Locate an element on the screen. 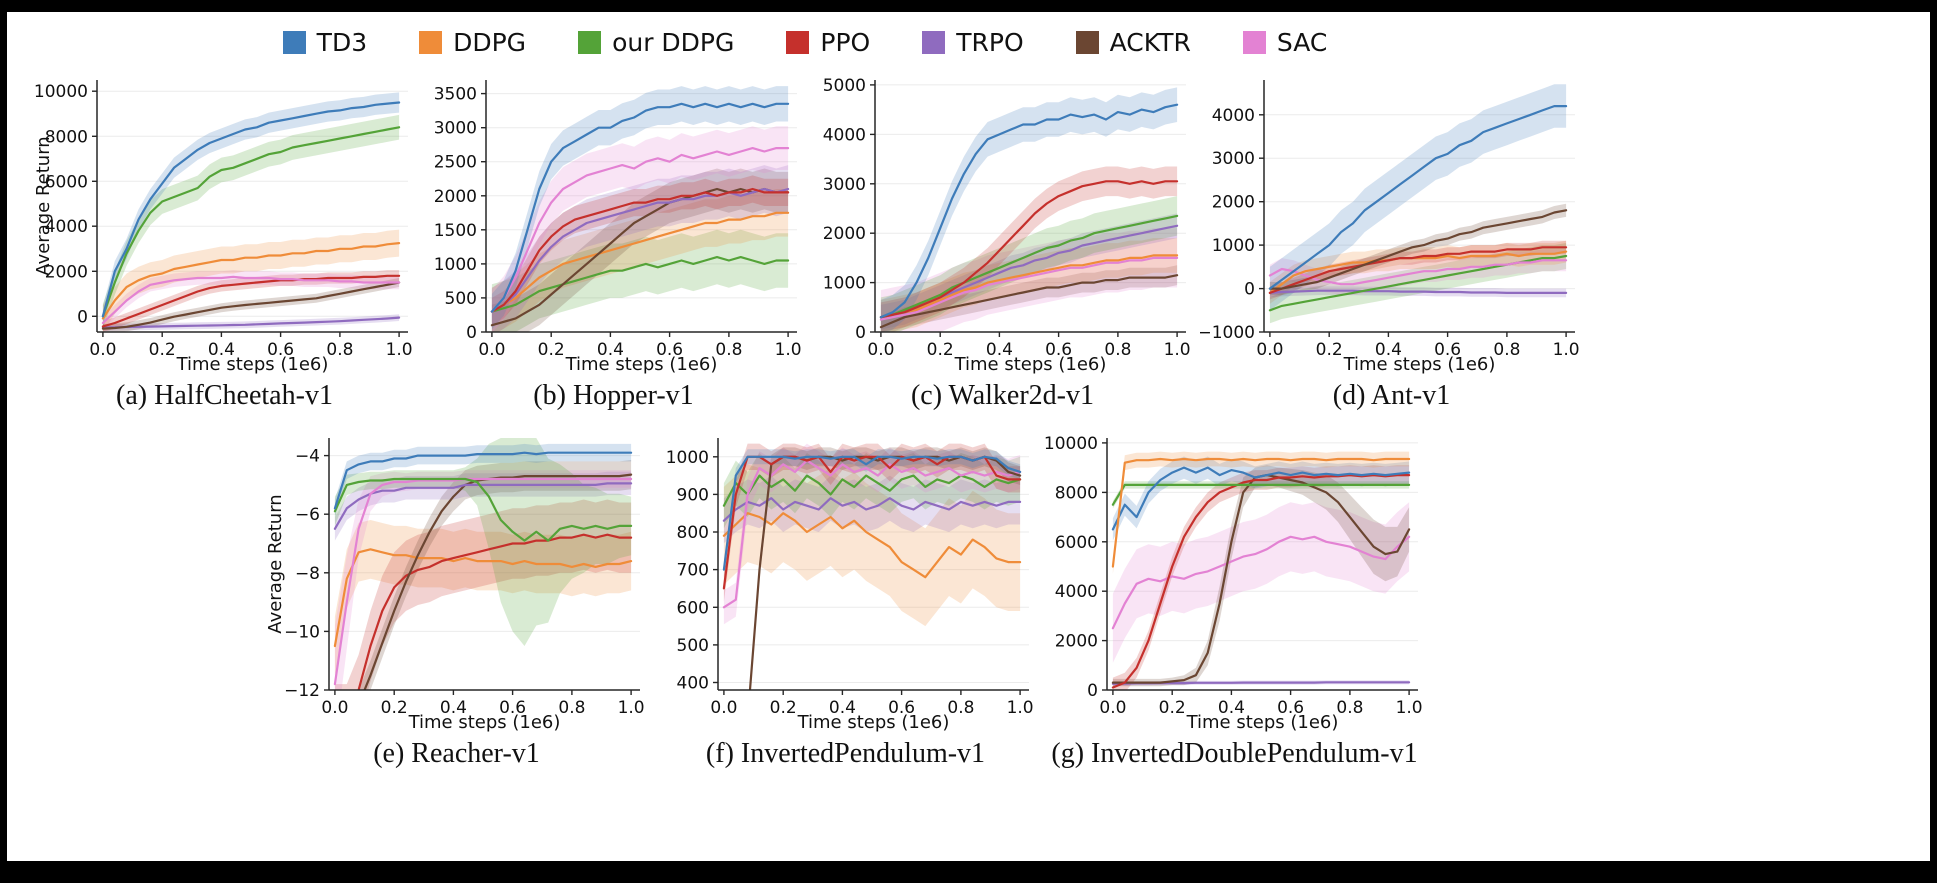  svg-text: −8 is located at coordinates (307, 574).